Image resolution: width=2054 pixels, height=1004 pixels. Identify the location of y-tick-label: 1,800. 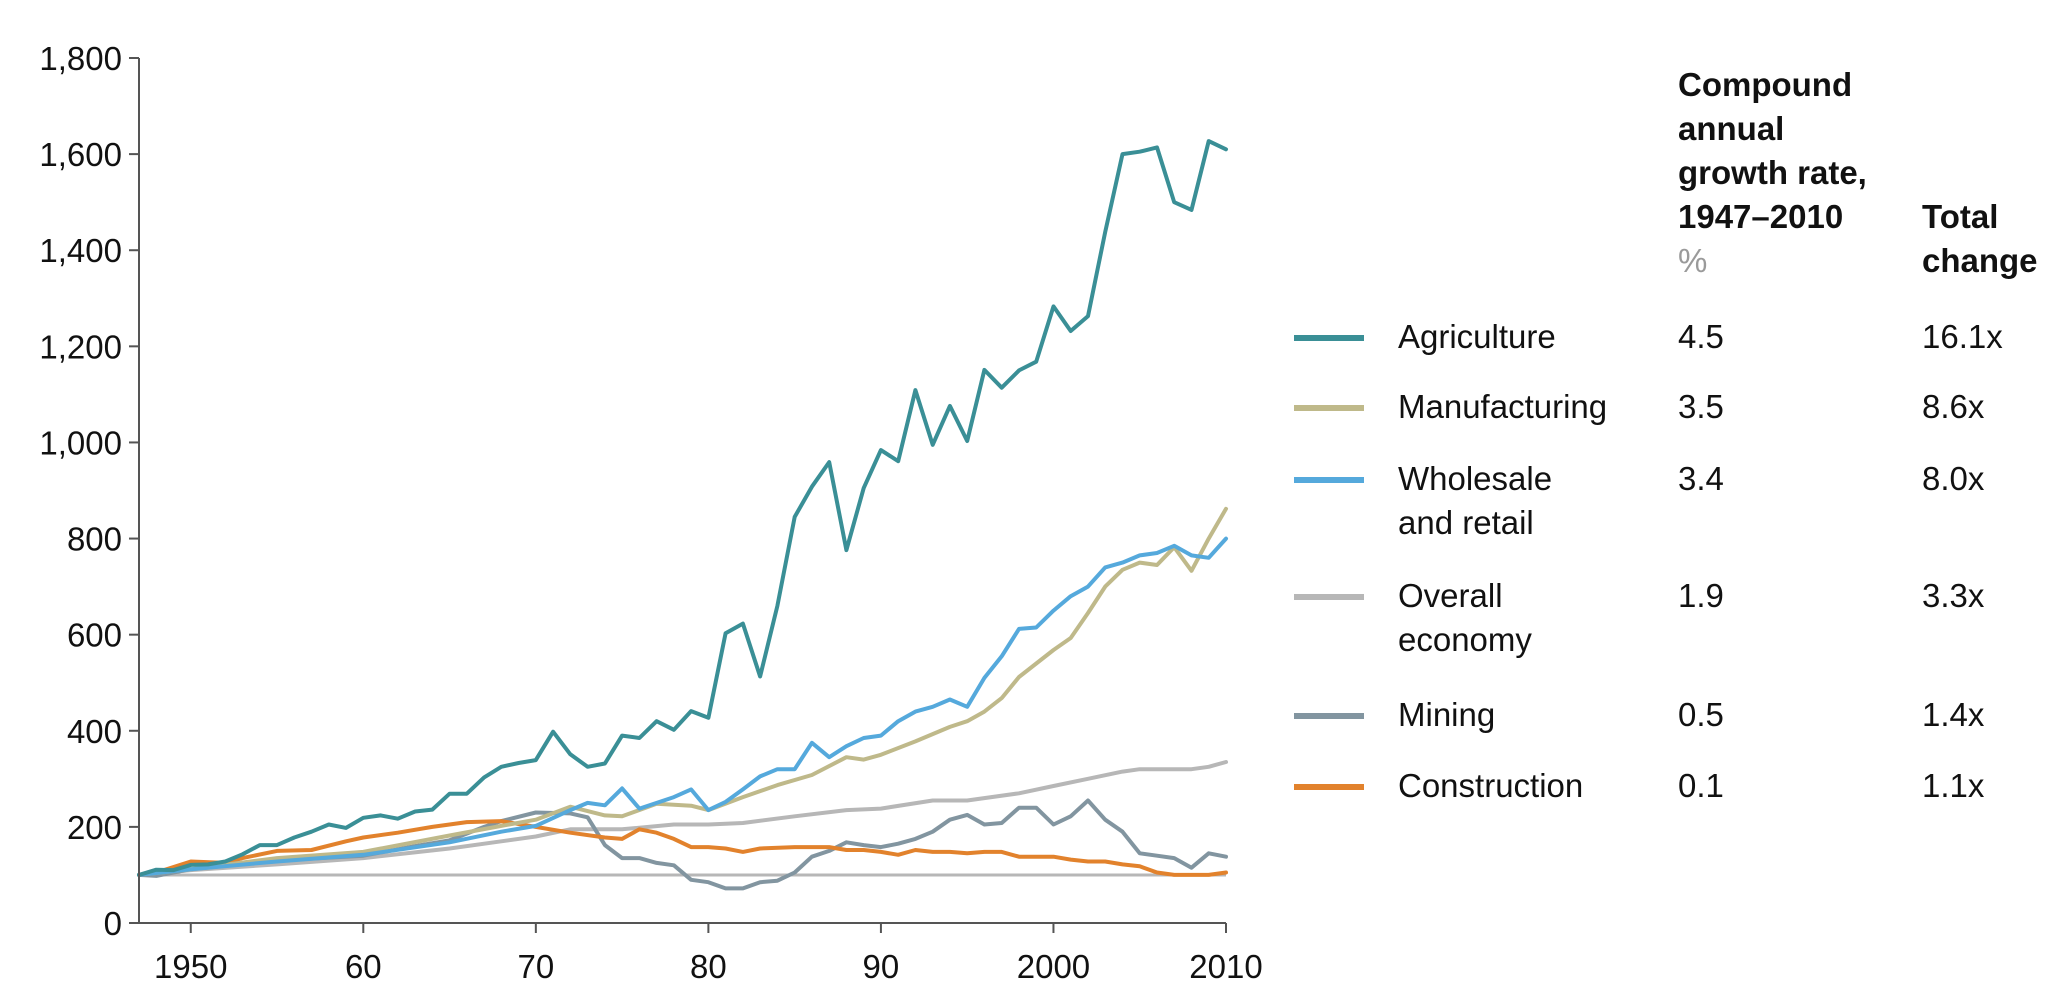
(80, 58).